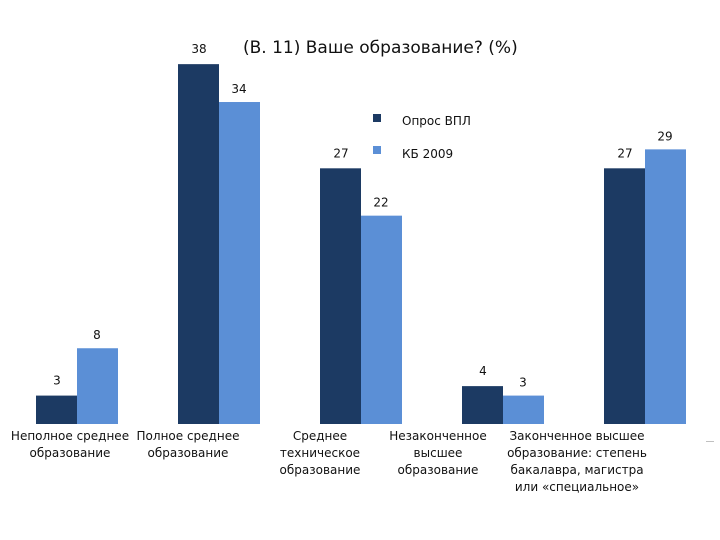 Image resolution: width=720 pixels, height=540 pixels. What do you see at coordinates (70, 444) in the screenshot?
I see `category-label-0: Неполное среднее образование` at bounding box center [70, 444].